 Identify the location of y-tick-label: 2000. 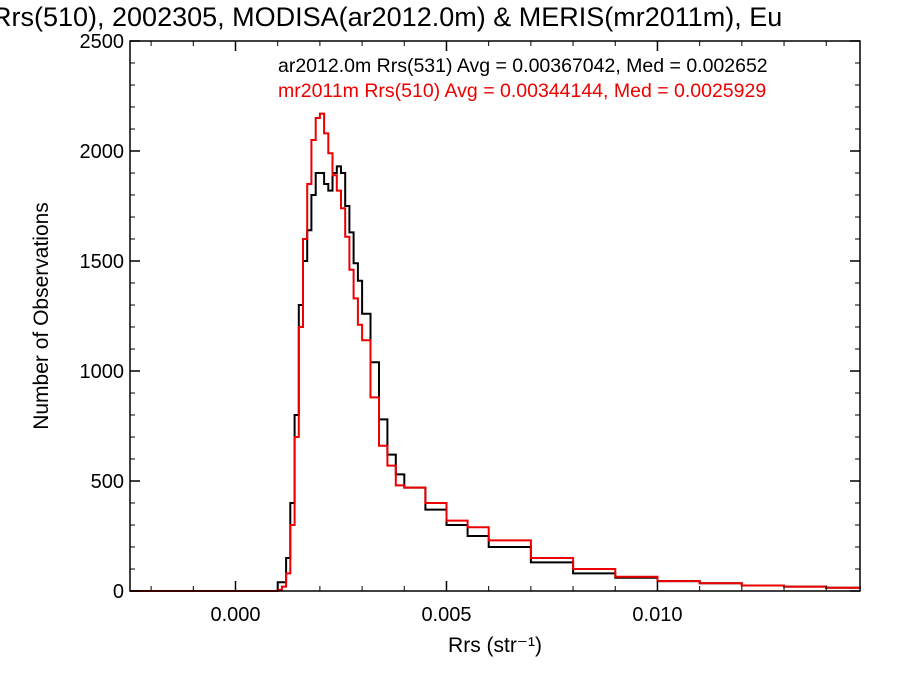
(102, 152).